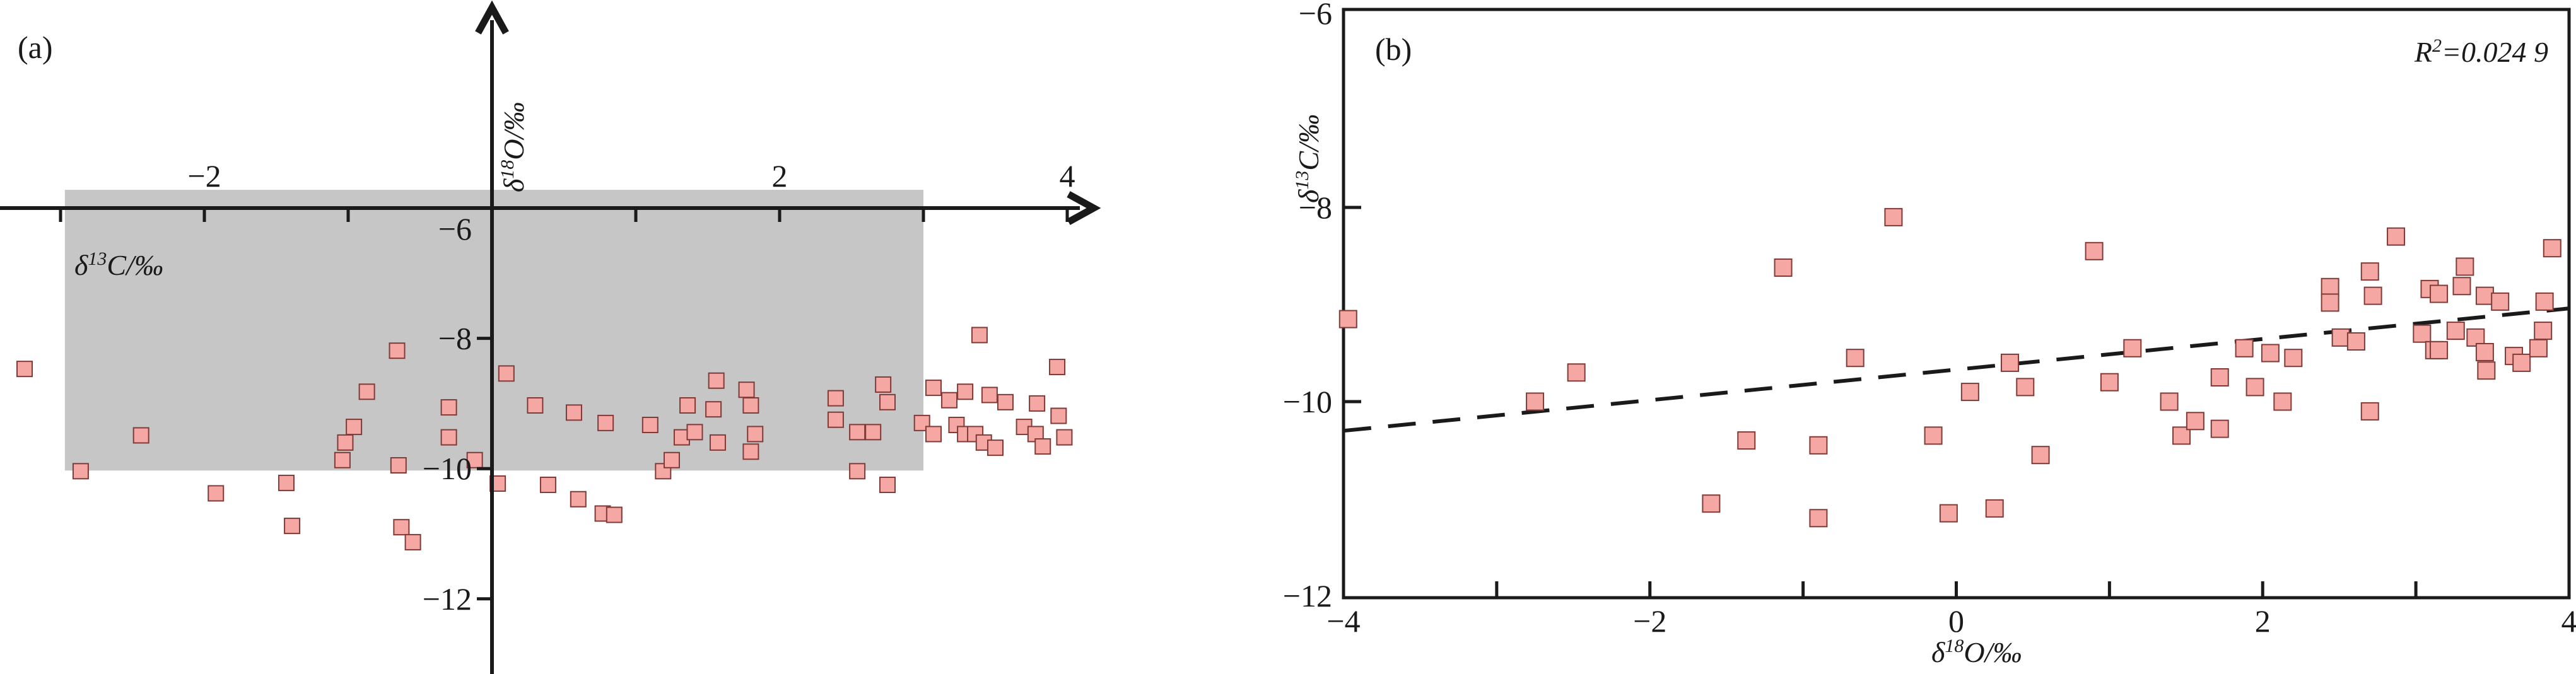  Describe the element at coordinates (1956, 589) in the screenshot. I see `panel-b-x-ticks` at that location.